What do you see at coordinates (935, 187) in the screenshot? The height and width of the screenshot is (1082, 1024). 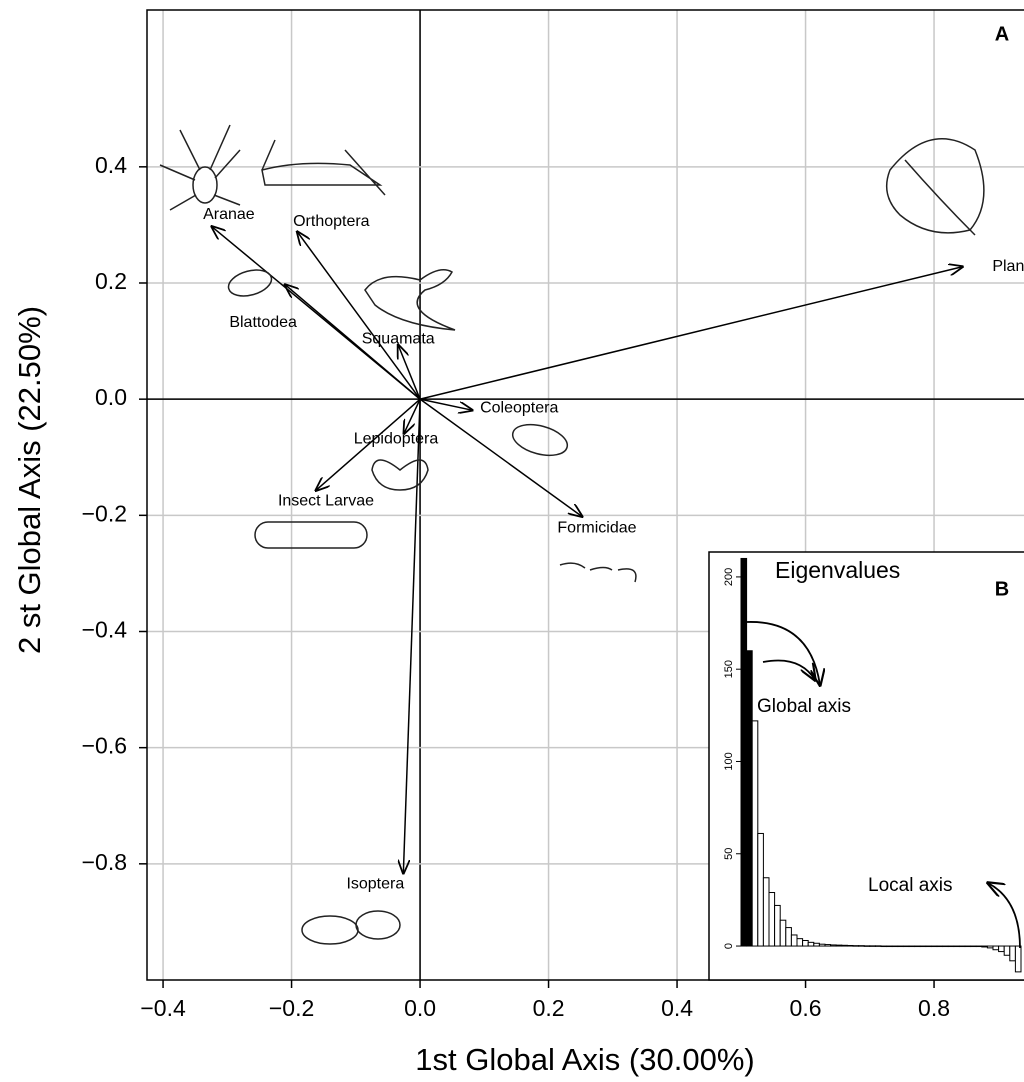 I see `leaf-icon` at bounding box center [935, 187].